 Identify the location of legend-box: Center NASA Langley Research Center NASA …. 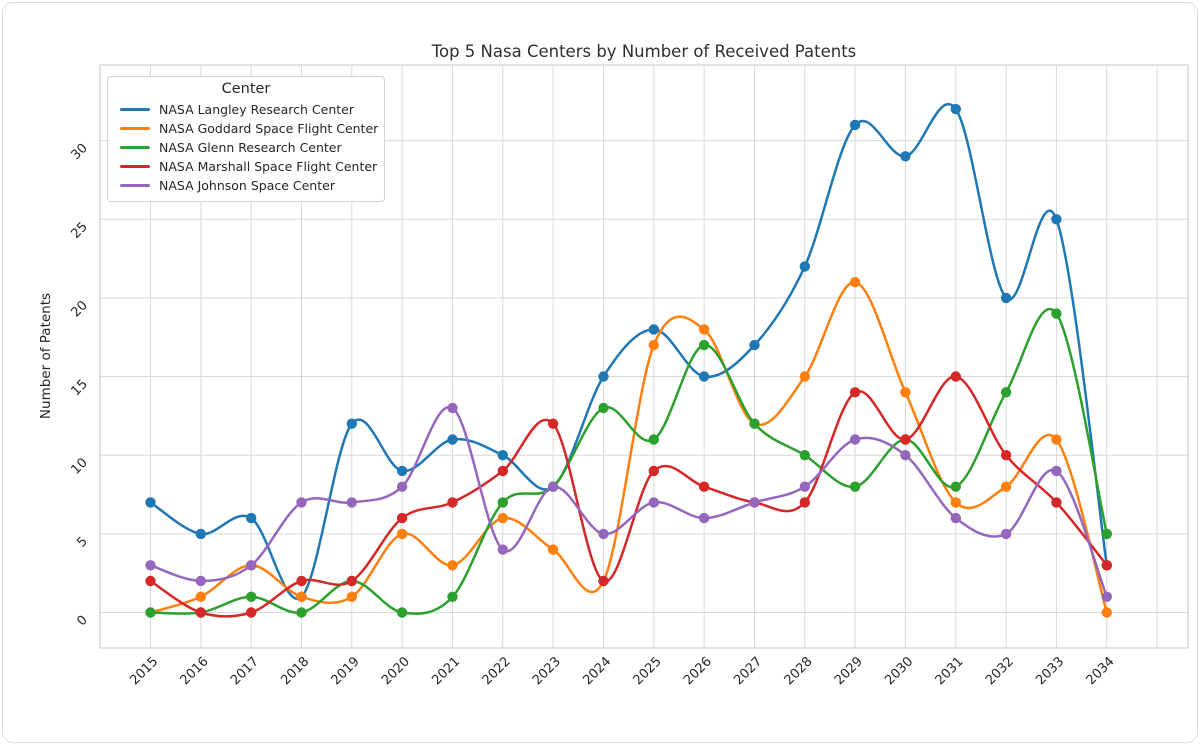
(246, 139).